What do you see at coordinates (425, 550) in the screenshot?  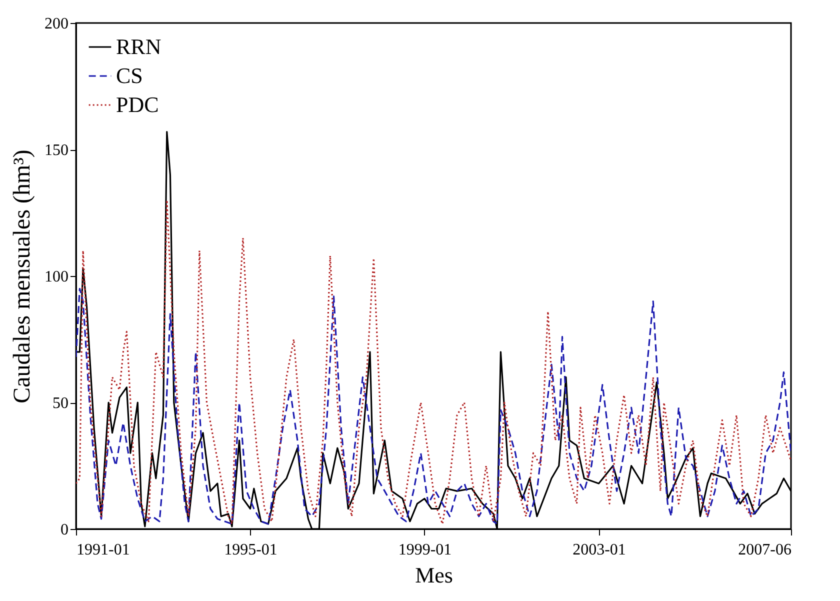 I see `x-tick-label: 1999-01` at bounding box center [425, 550].